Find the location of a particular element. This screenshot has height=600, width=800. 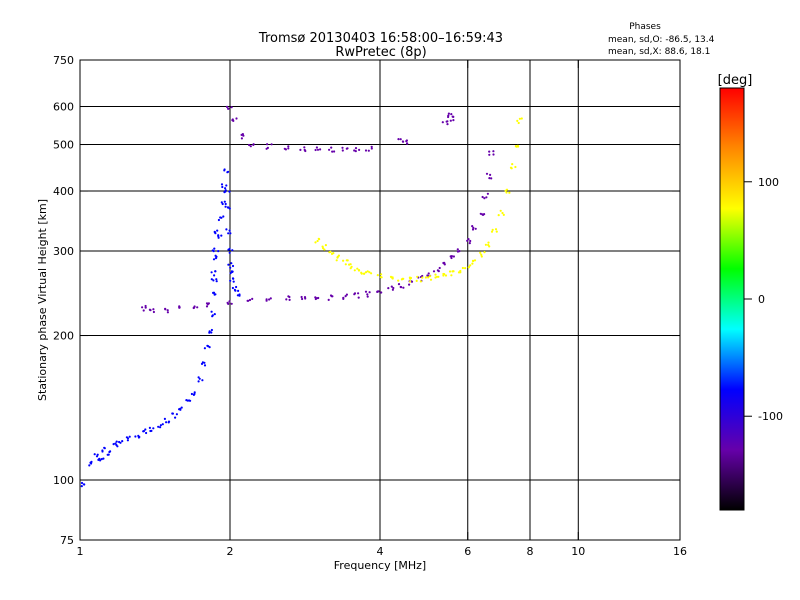

y-tick-label: 300 is located at coordinates (63, 251).